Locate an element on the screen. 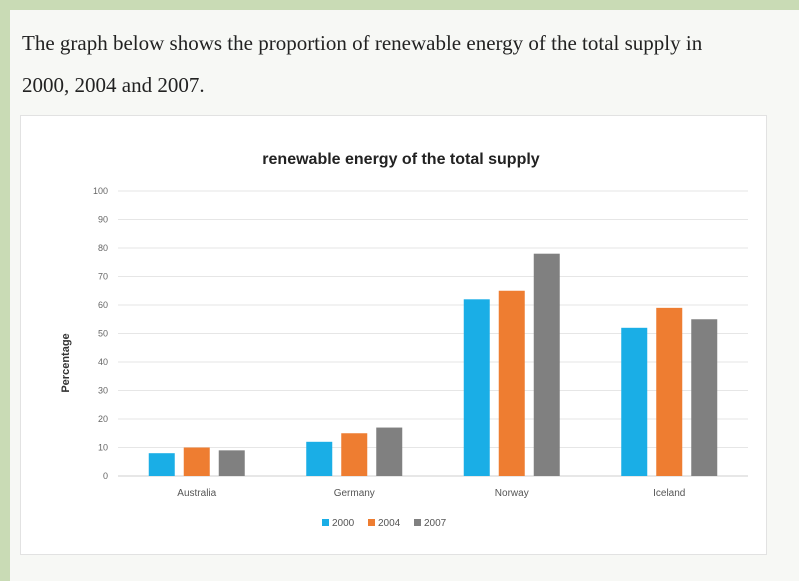 This screenshot has width=799, height=581. x-tick-labels: Australia Germany Norway Iceland is located at coordinates (431, 493).